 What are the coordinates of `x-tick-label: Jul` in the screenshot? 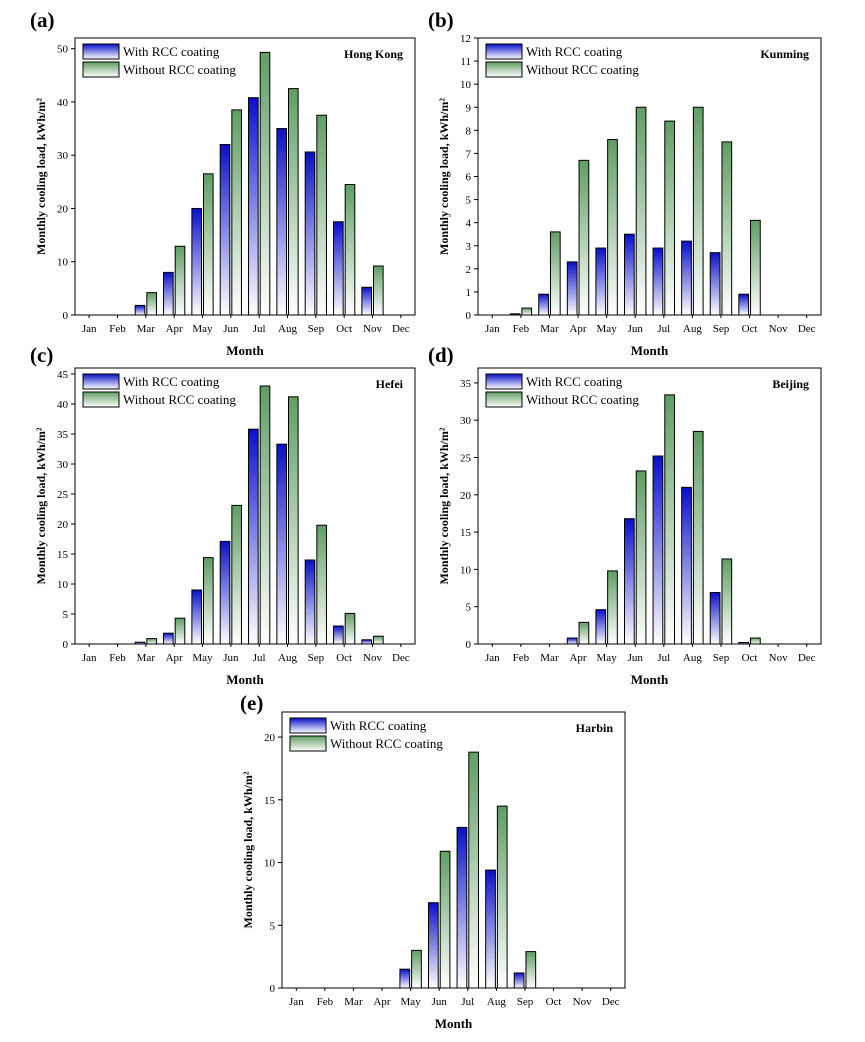 It's located at (259, 658).